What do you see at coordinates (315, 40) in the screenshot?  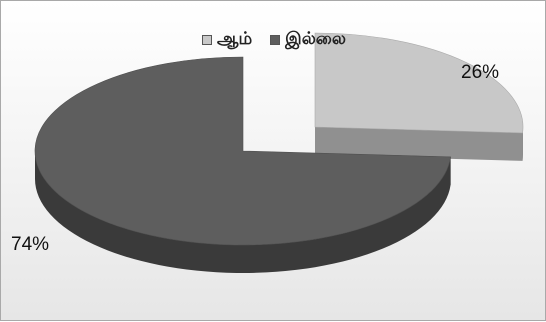 I see `legend-label-no: இல்லை` at bounding box center [315, 40].